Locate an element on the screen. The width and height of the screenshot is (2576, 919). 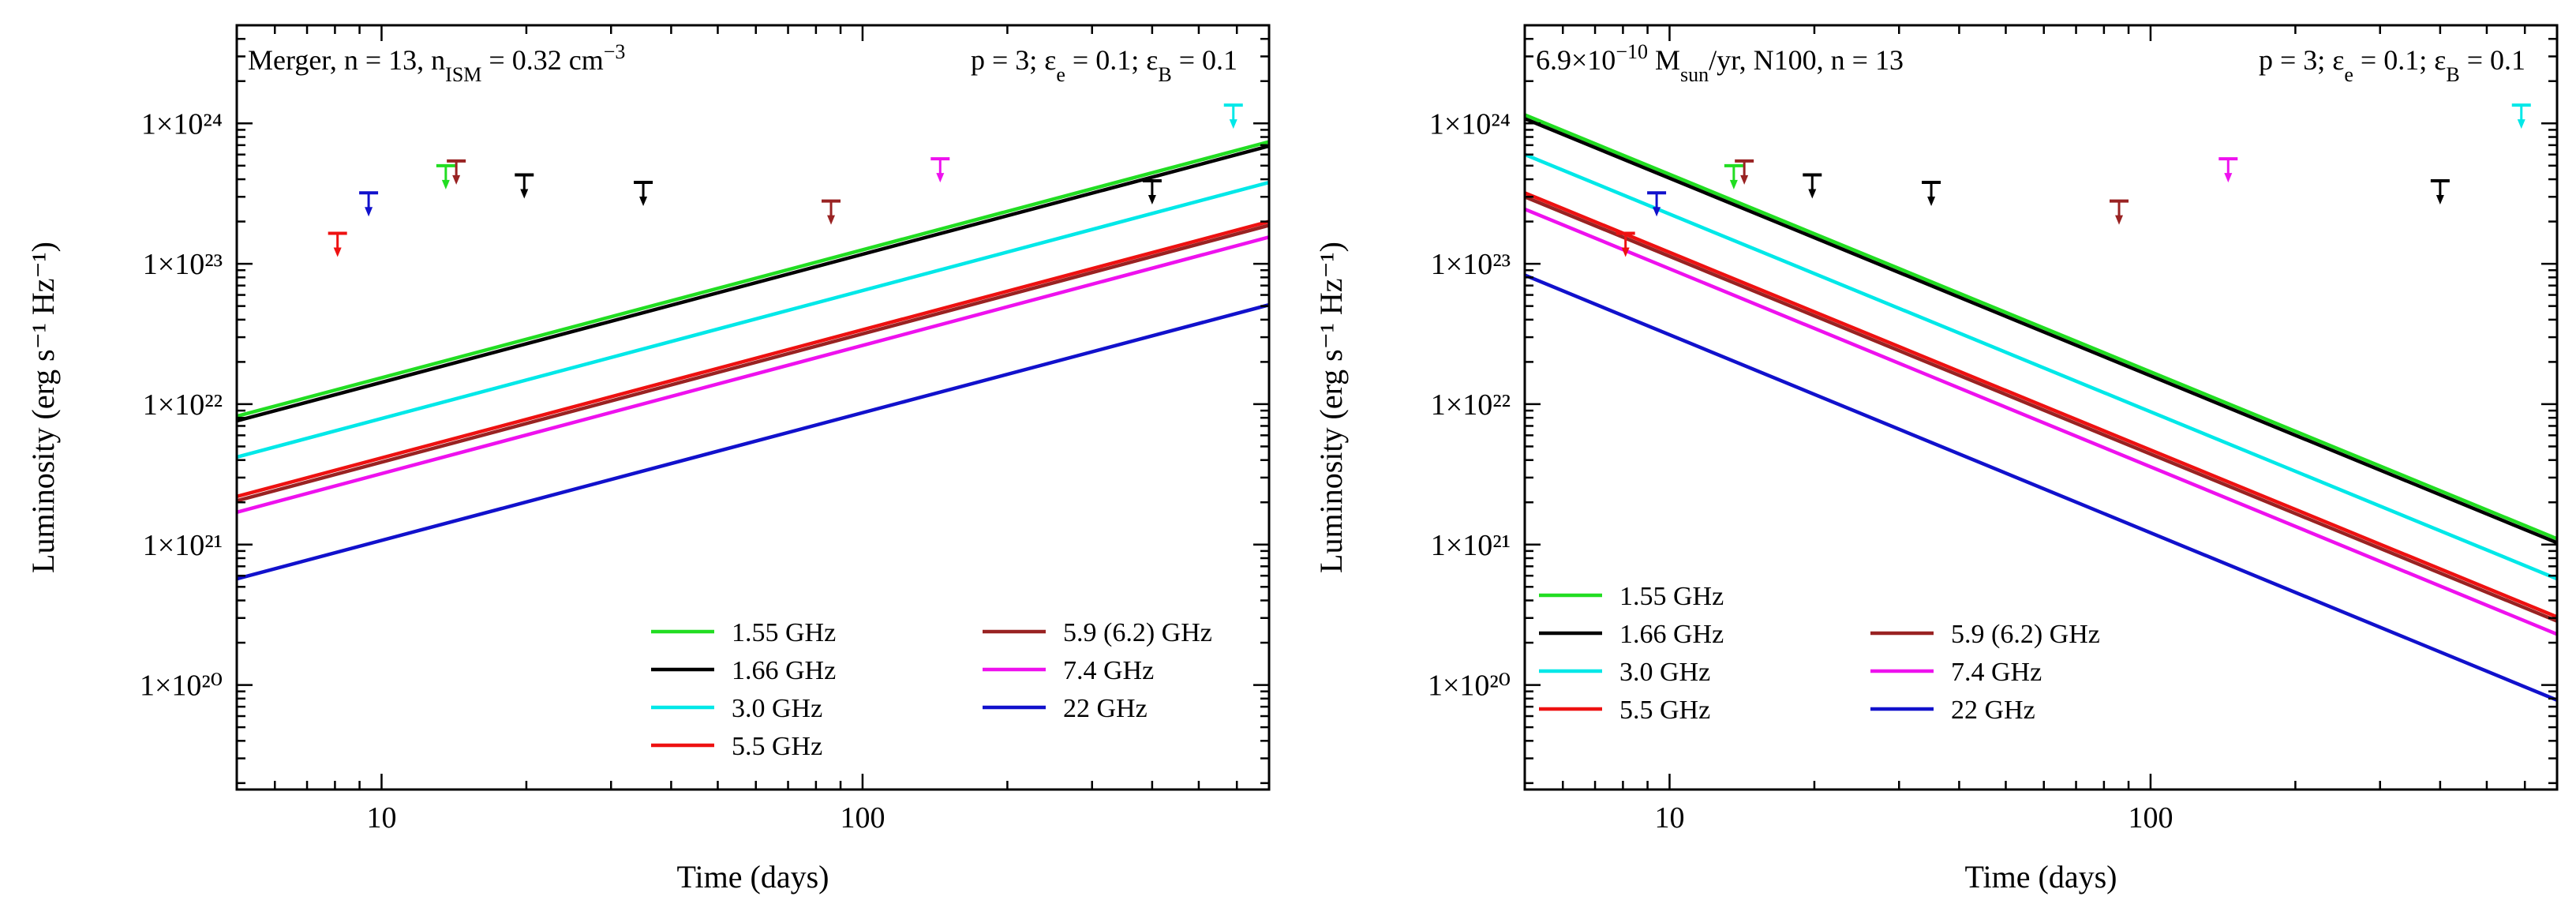
series-line-3-0-ghz is located at coordinates (753, 320).